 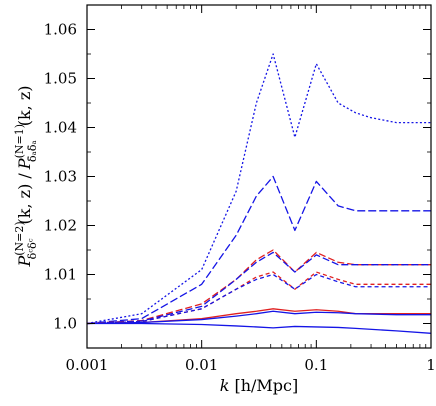 I want to click on y-tick-label: 1.04, so click(x=60, y=128).